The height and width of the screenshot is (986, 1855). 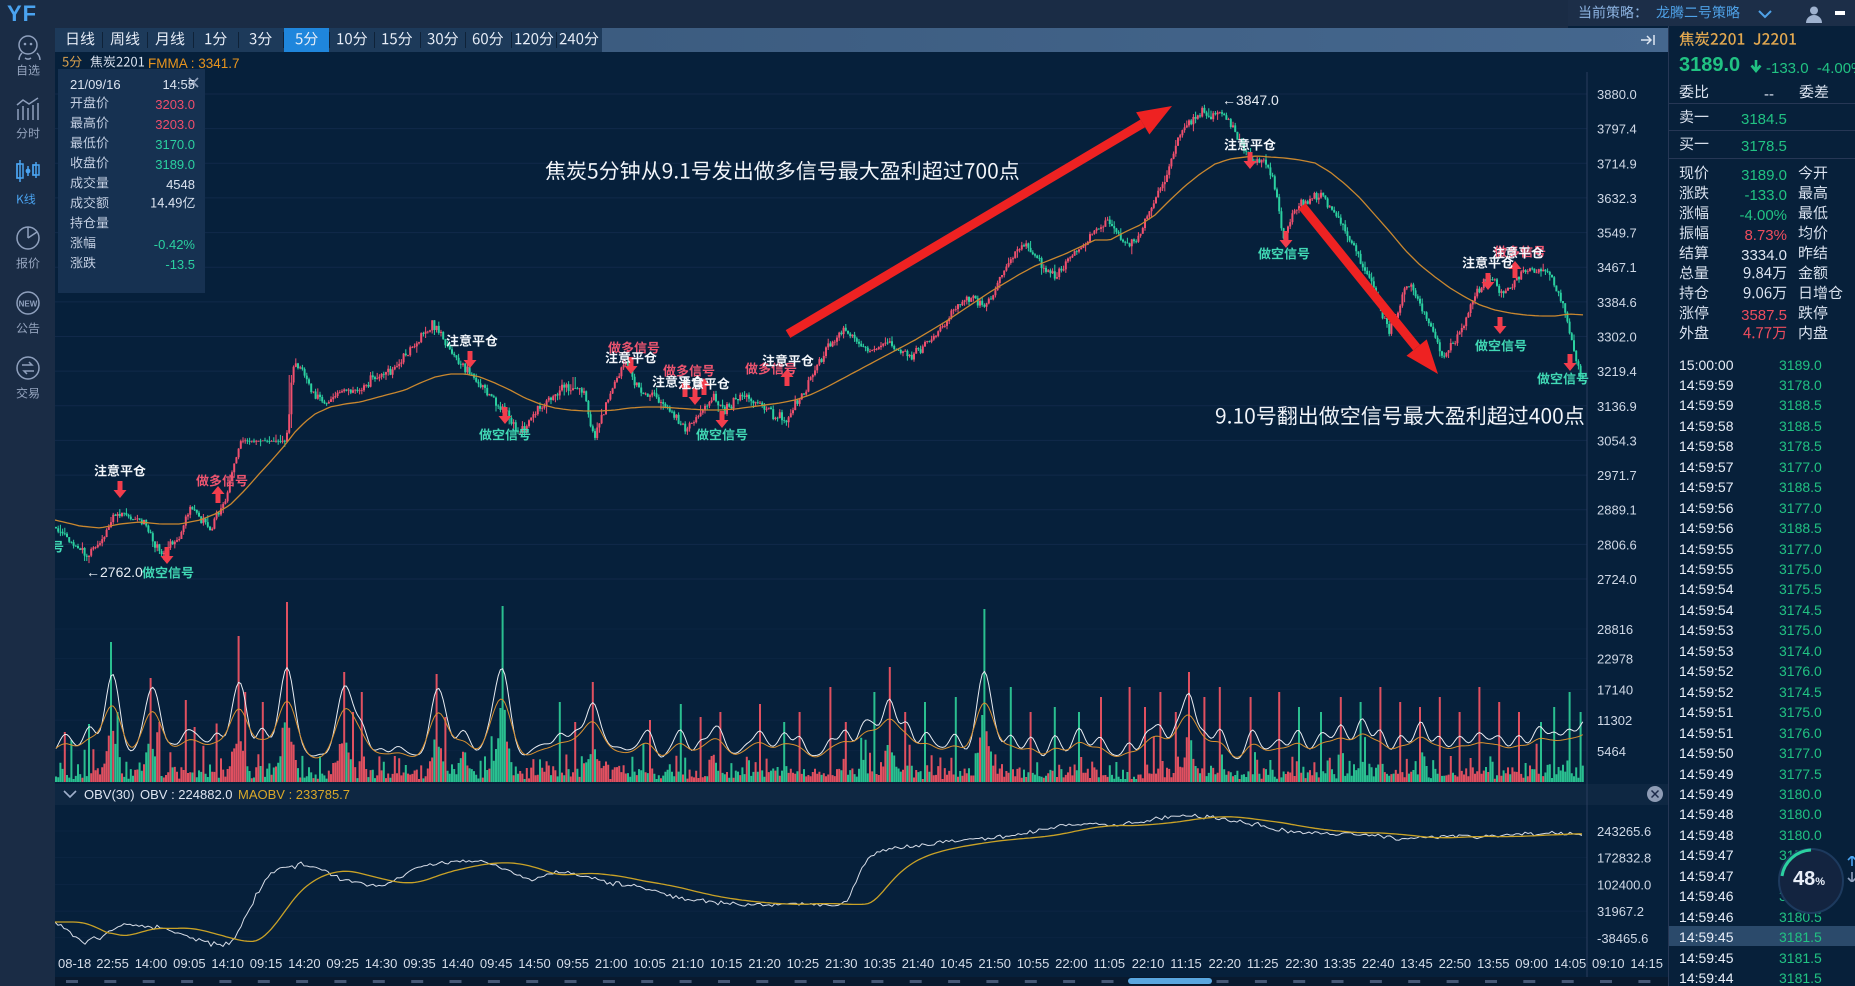 I want to click on svg-text: 13:35, so click(x=1340, y=963).